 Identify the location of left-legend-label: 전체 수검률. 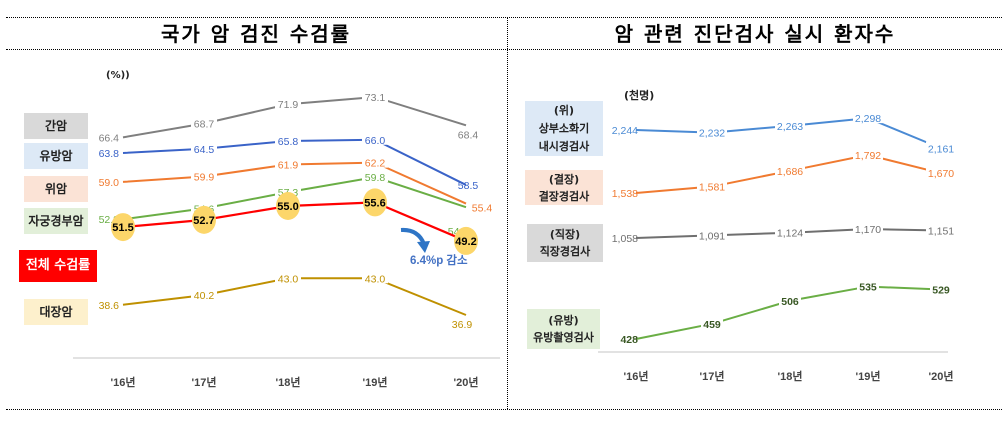
(58, 265).